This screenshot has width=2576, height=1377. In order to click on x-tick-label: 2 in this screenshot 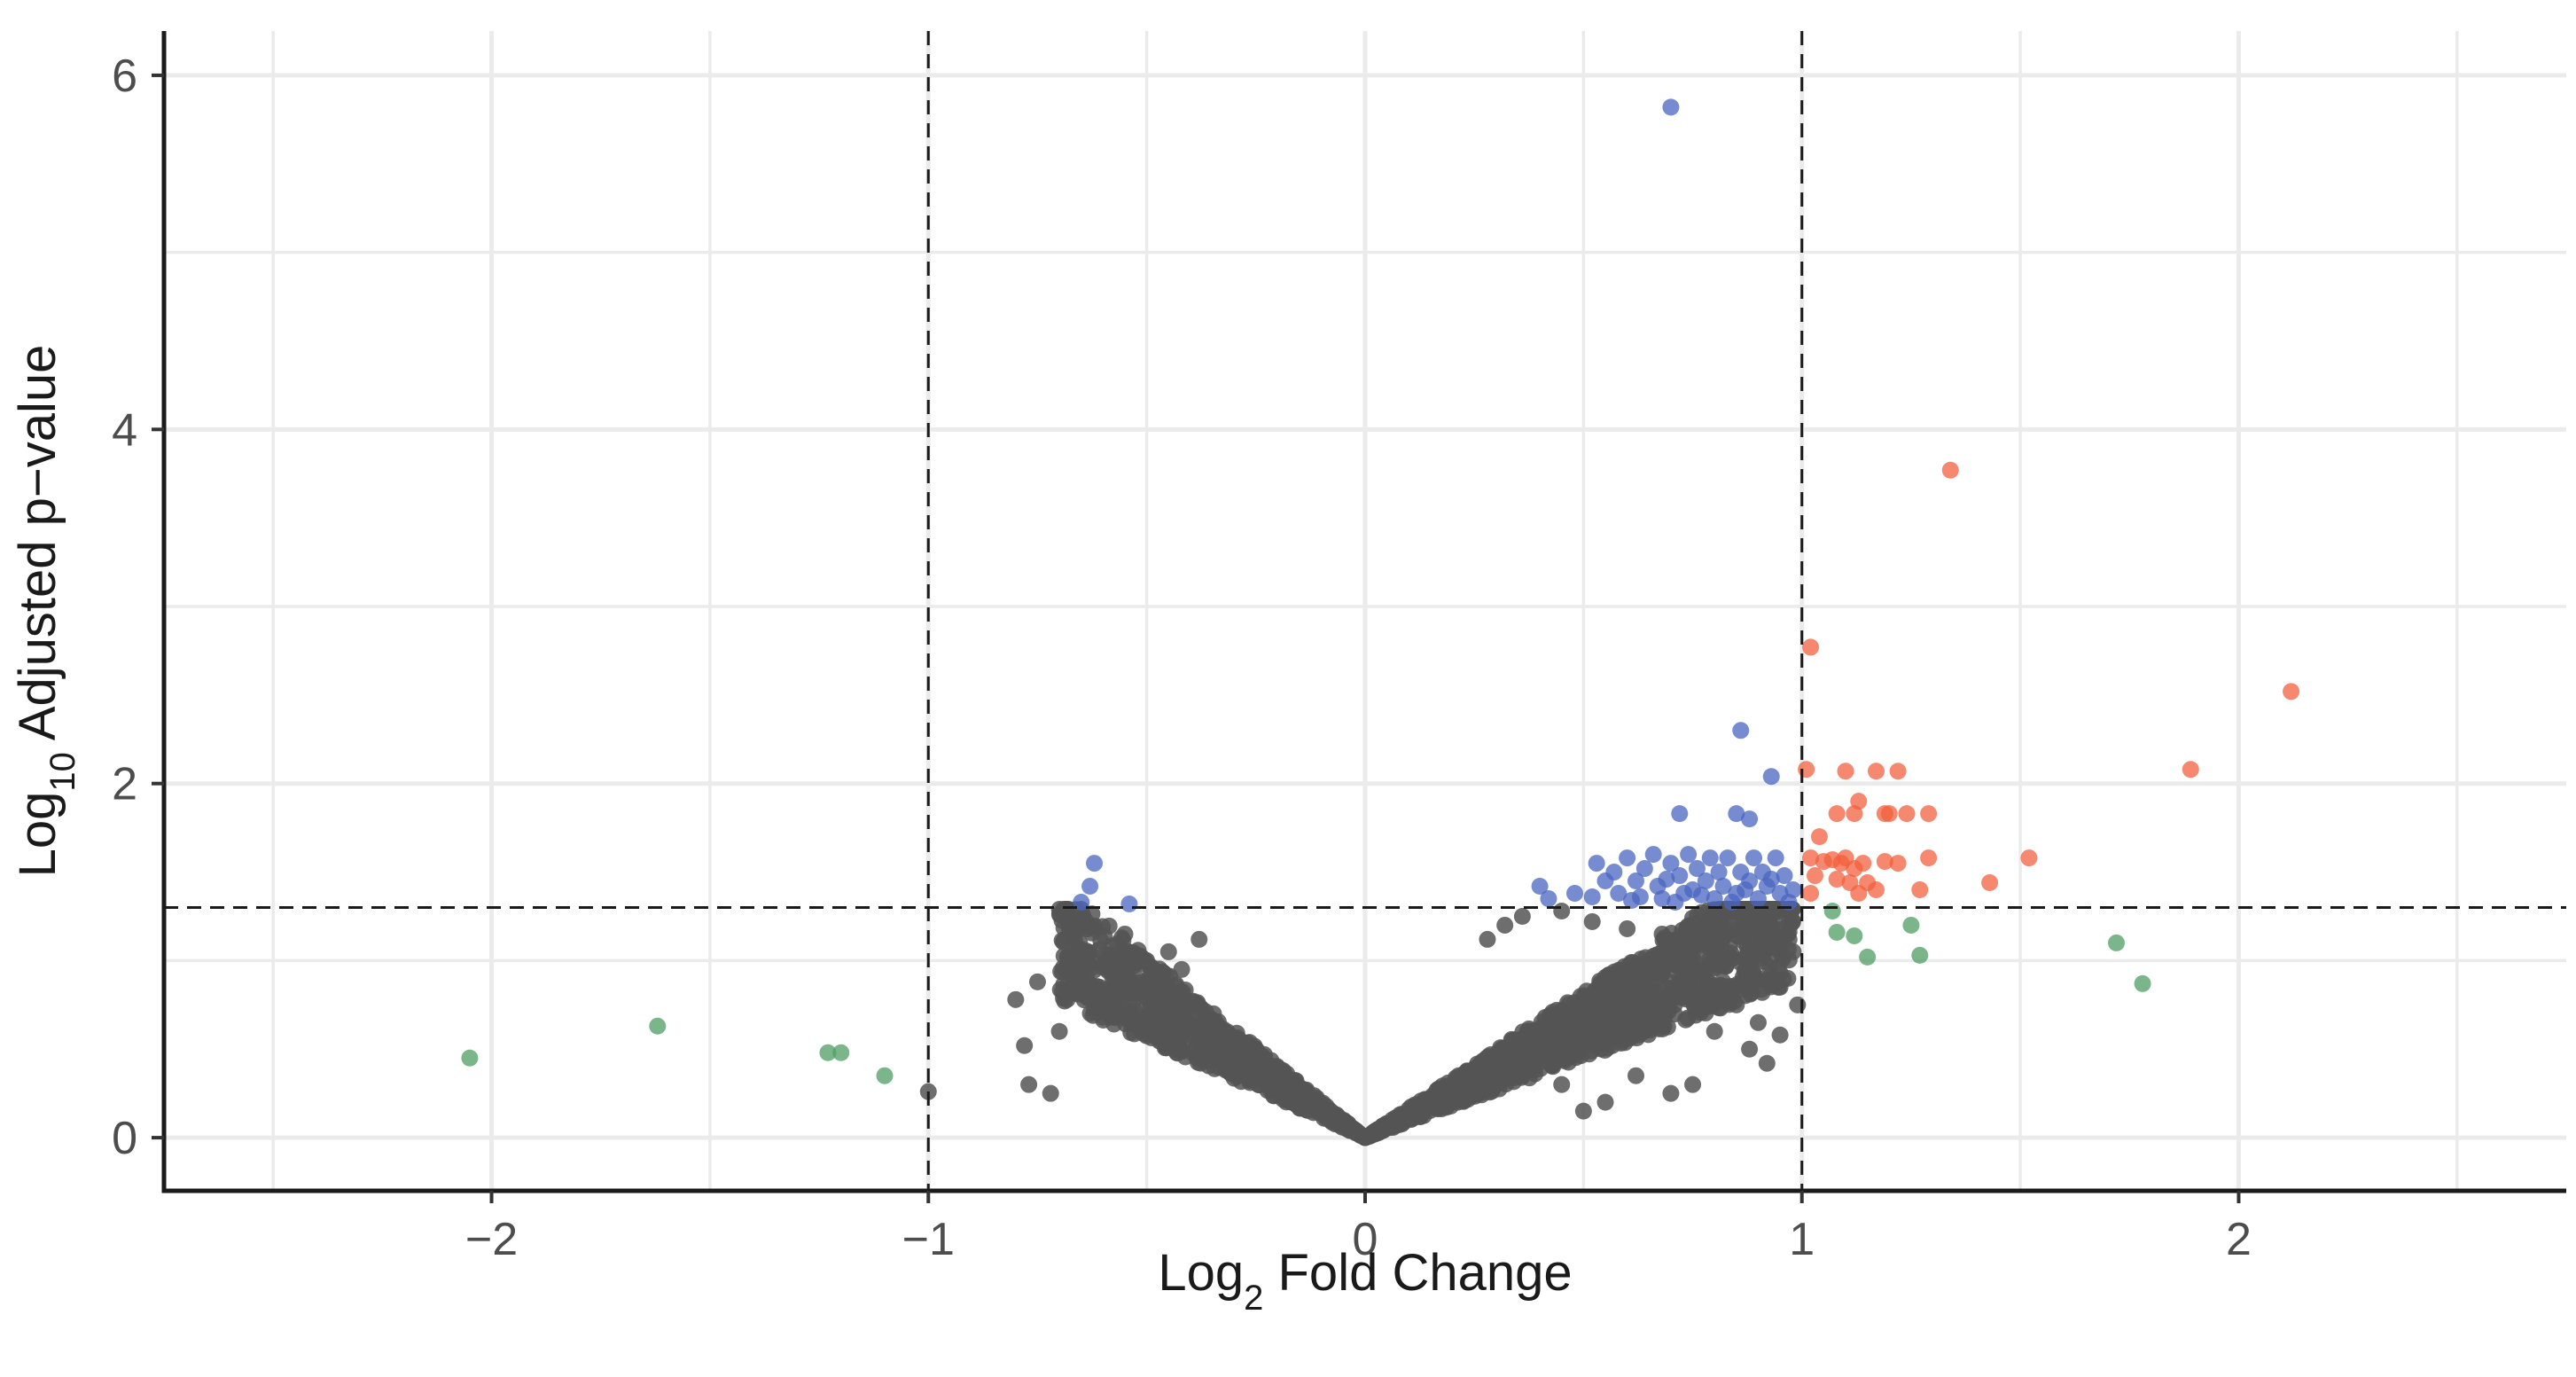, I will do `click(2239, 1239)`.